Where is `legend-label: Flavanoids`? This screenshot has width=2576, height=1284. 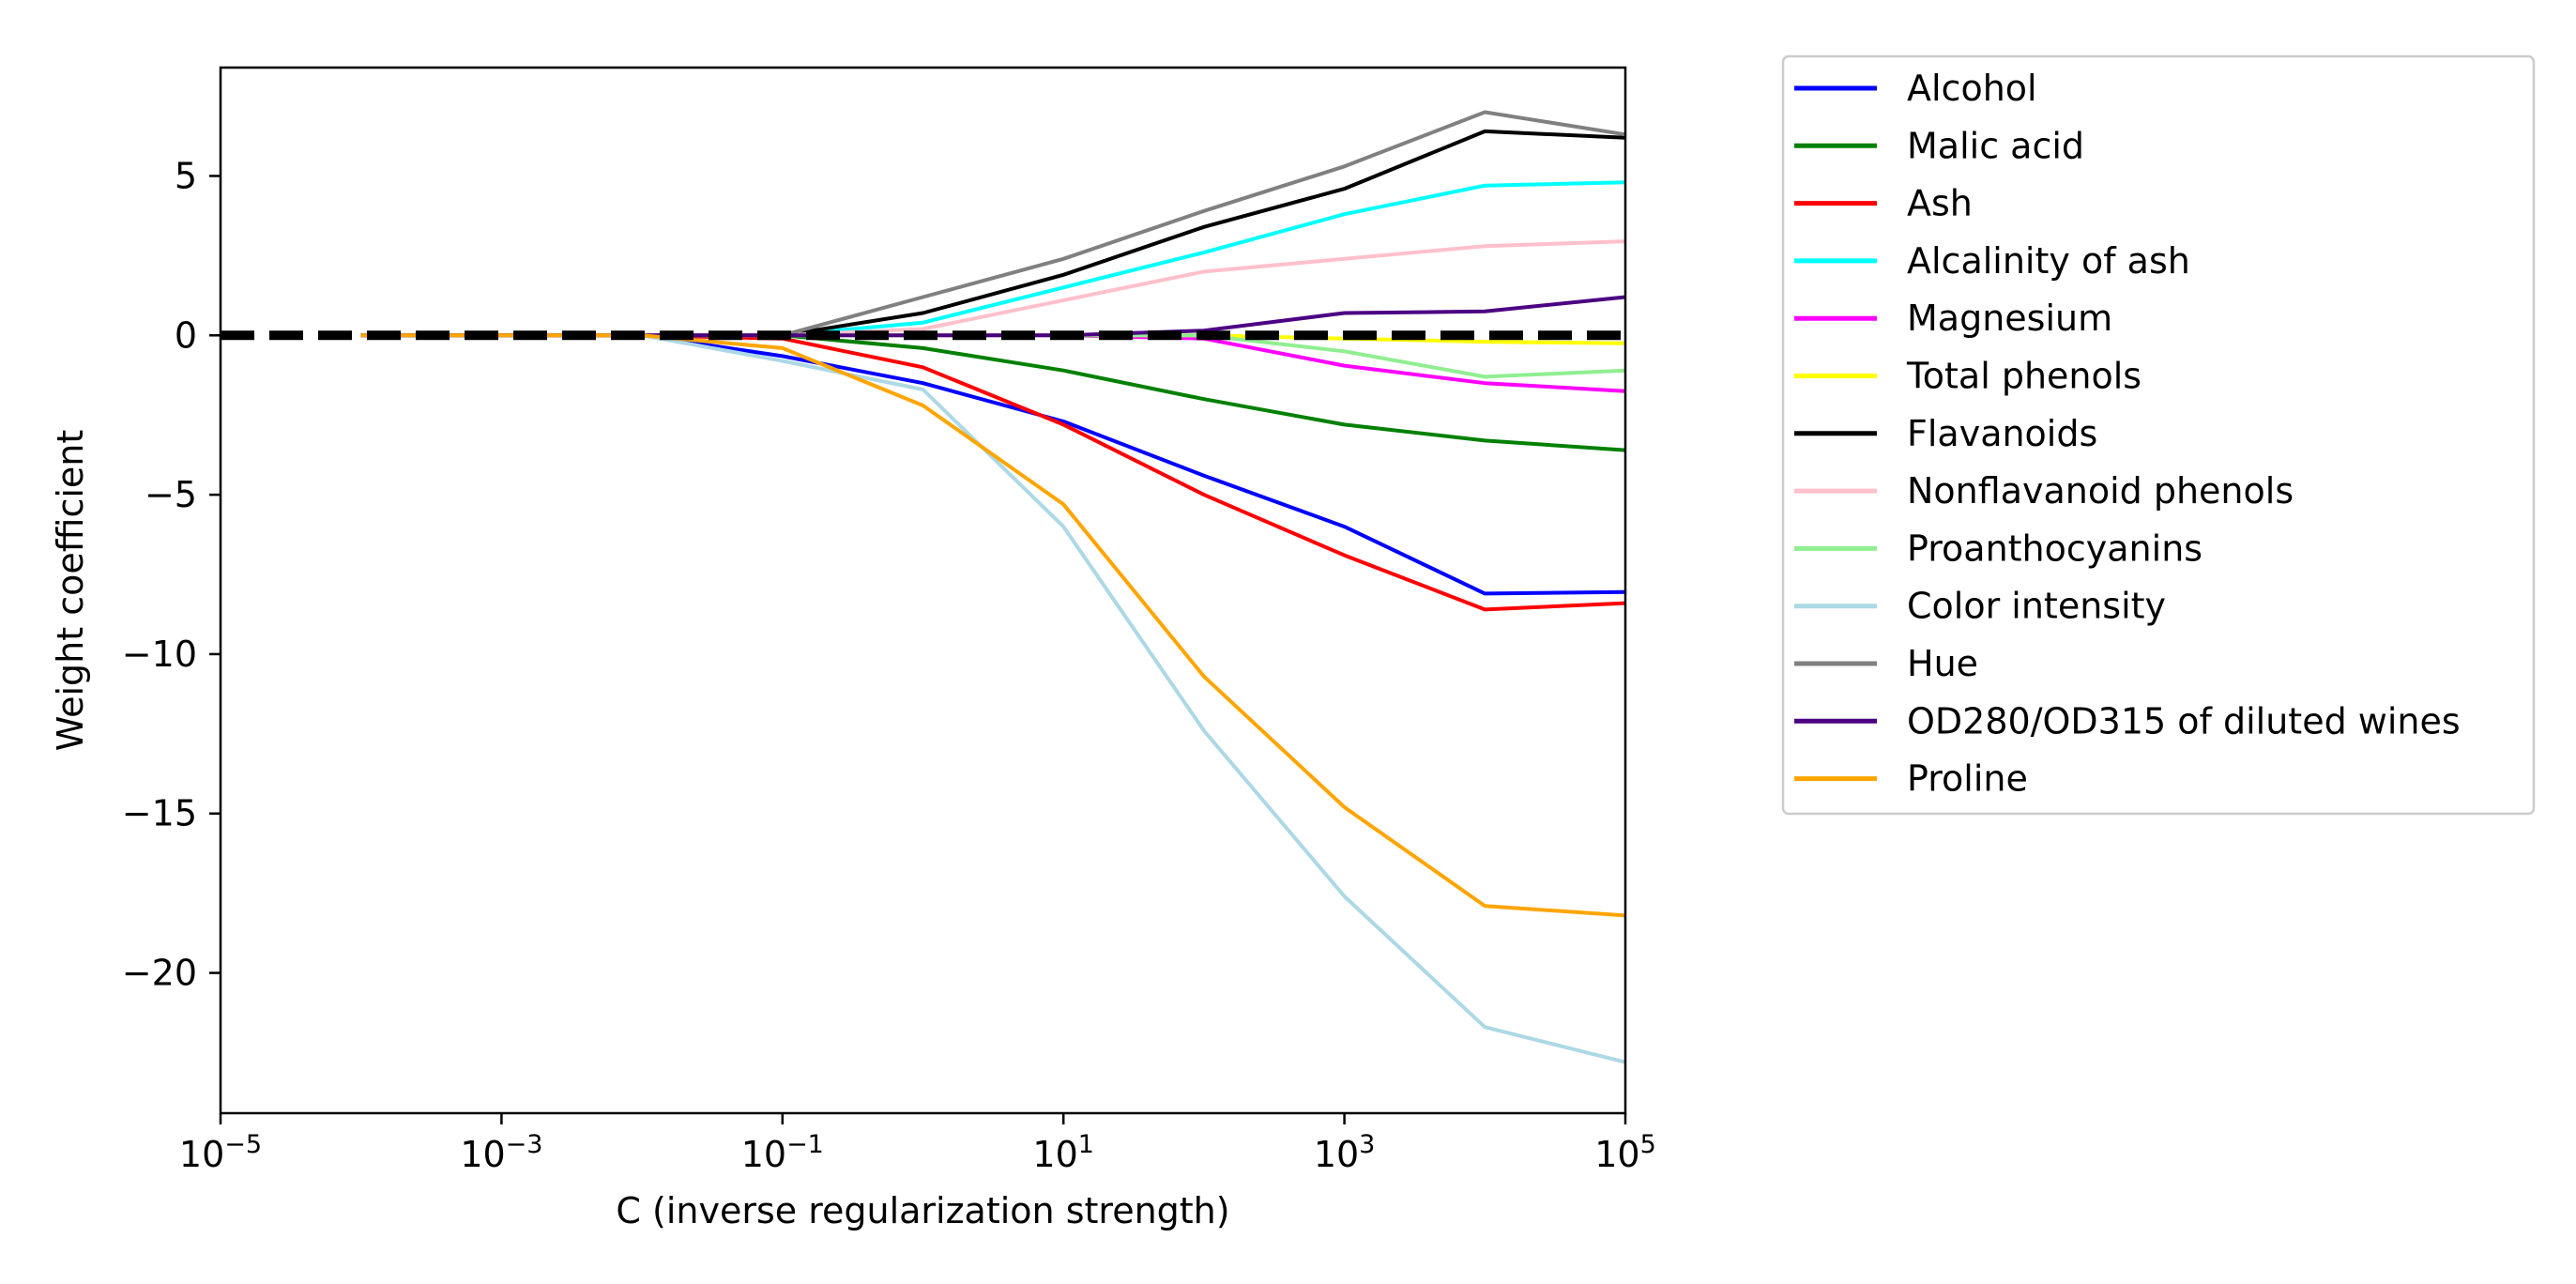
legend-label: Flavanoids is located at coordinates (2002, 433).